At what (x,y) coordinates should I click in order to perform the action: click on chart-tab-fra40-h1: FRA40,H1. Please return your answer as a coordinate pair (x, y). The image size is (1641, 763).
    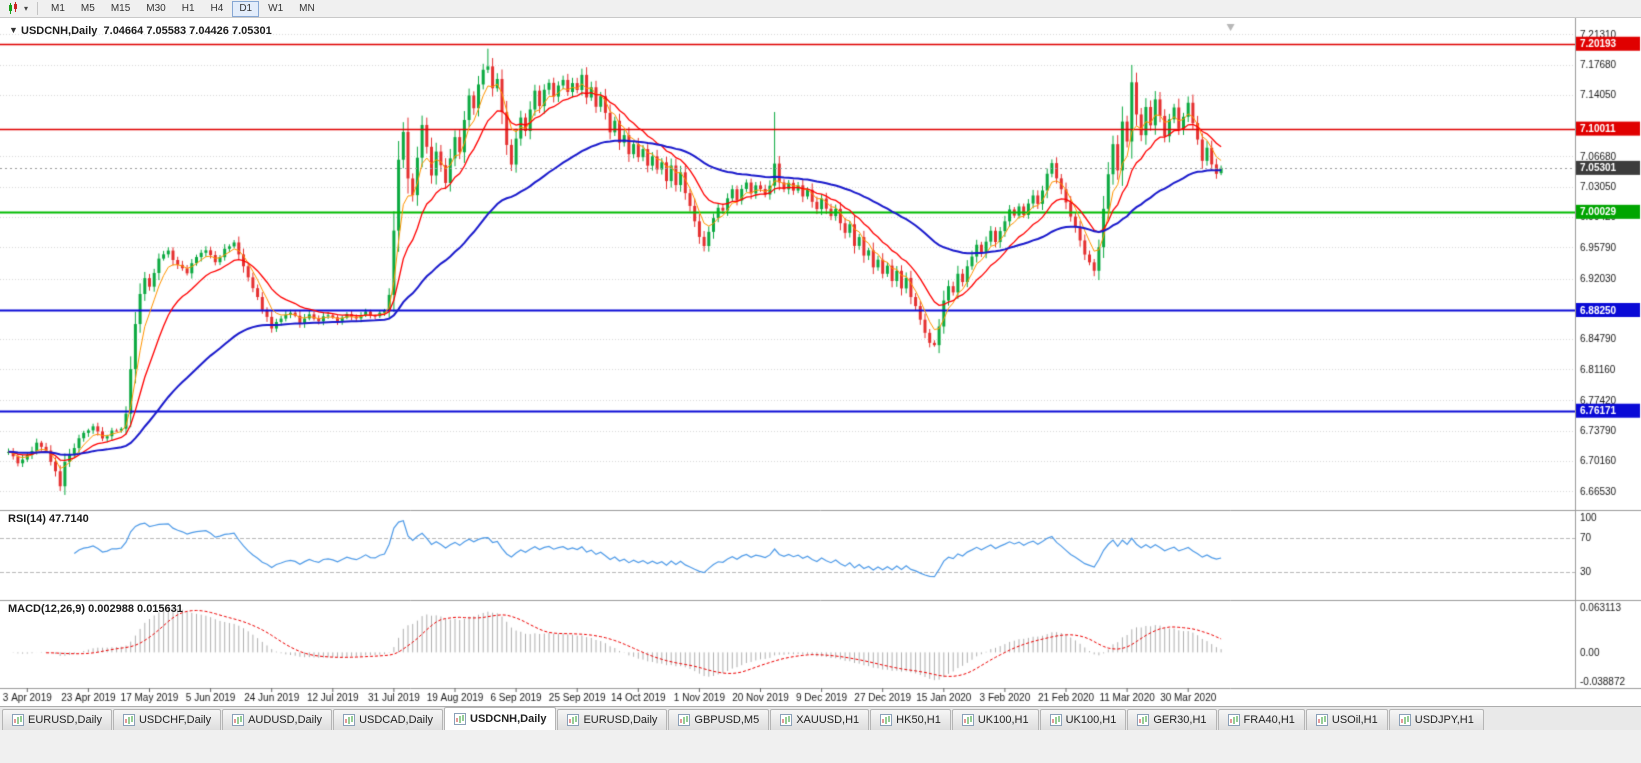
    Looking at the image, I should click on (1261, 719).